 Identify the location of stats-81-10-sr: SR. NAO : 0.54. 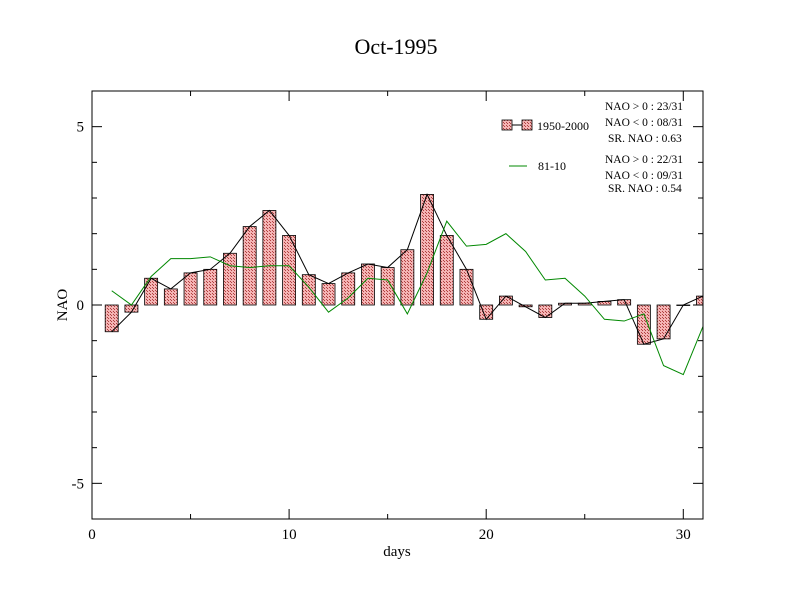
(645, 189).